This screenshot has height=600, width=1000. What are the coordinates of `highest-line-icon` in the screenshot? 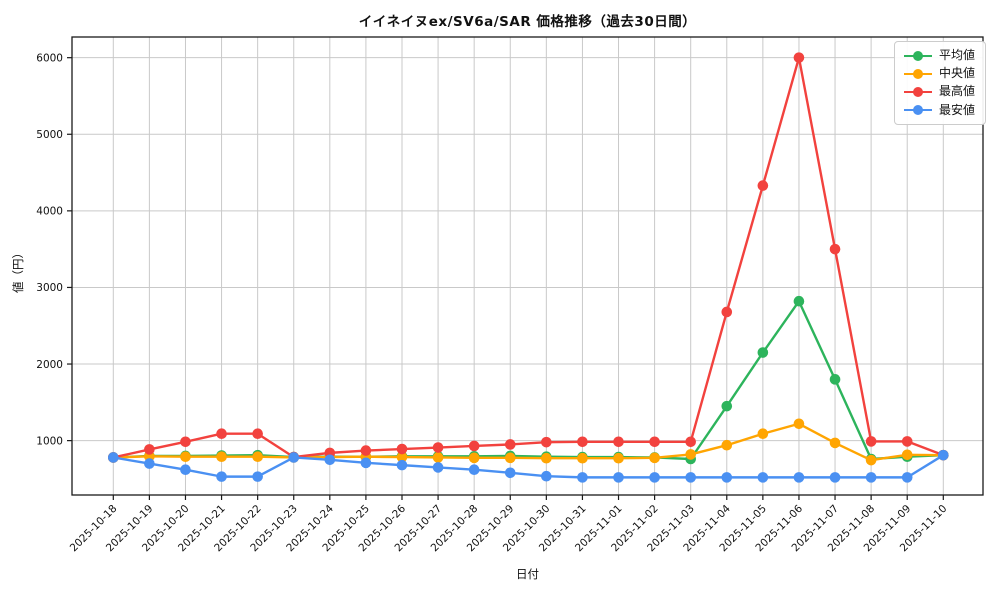 It's located at (917, 91).